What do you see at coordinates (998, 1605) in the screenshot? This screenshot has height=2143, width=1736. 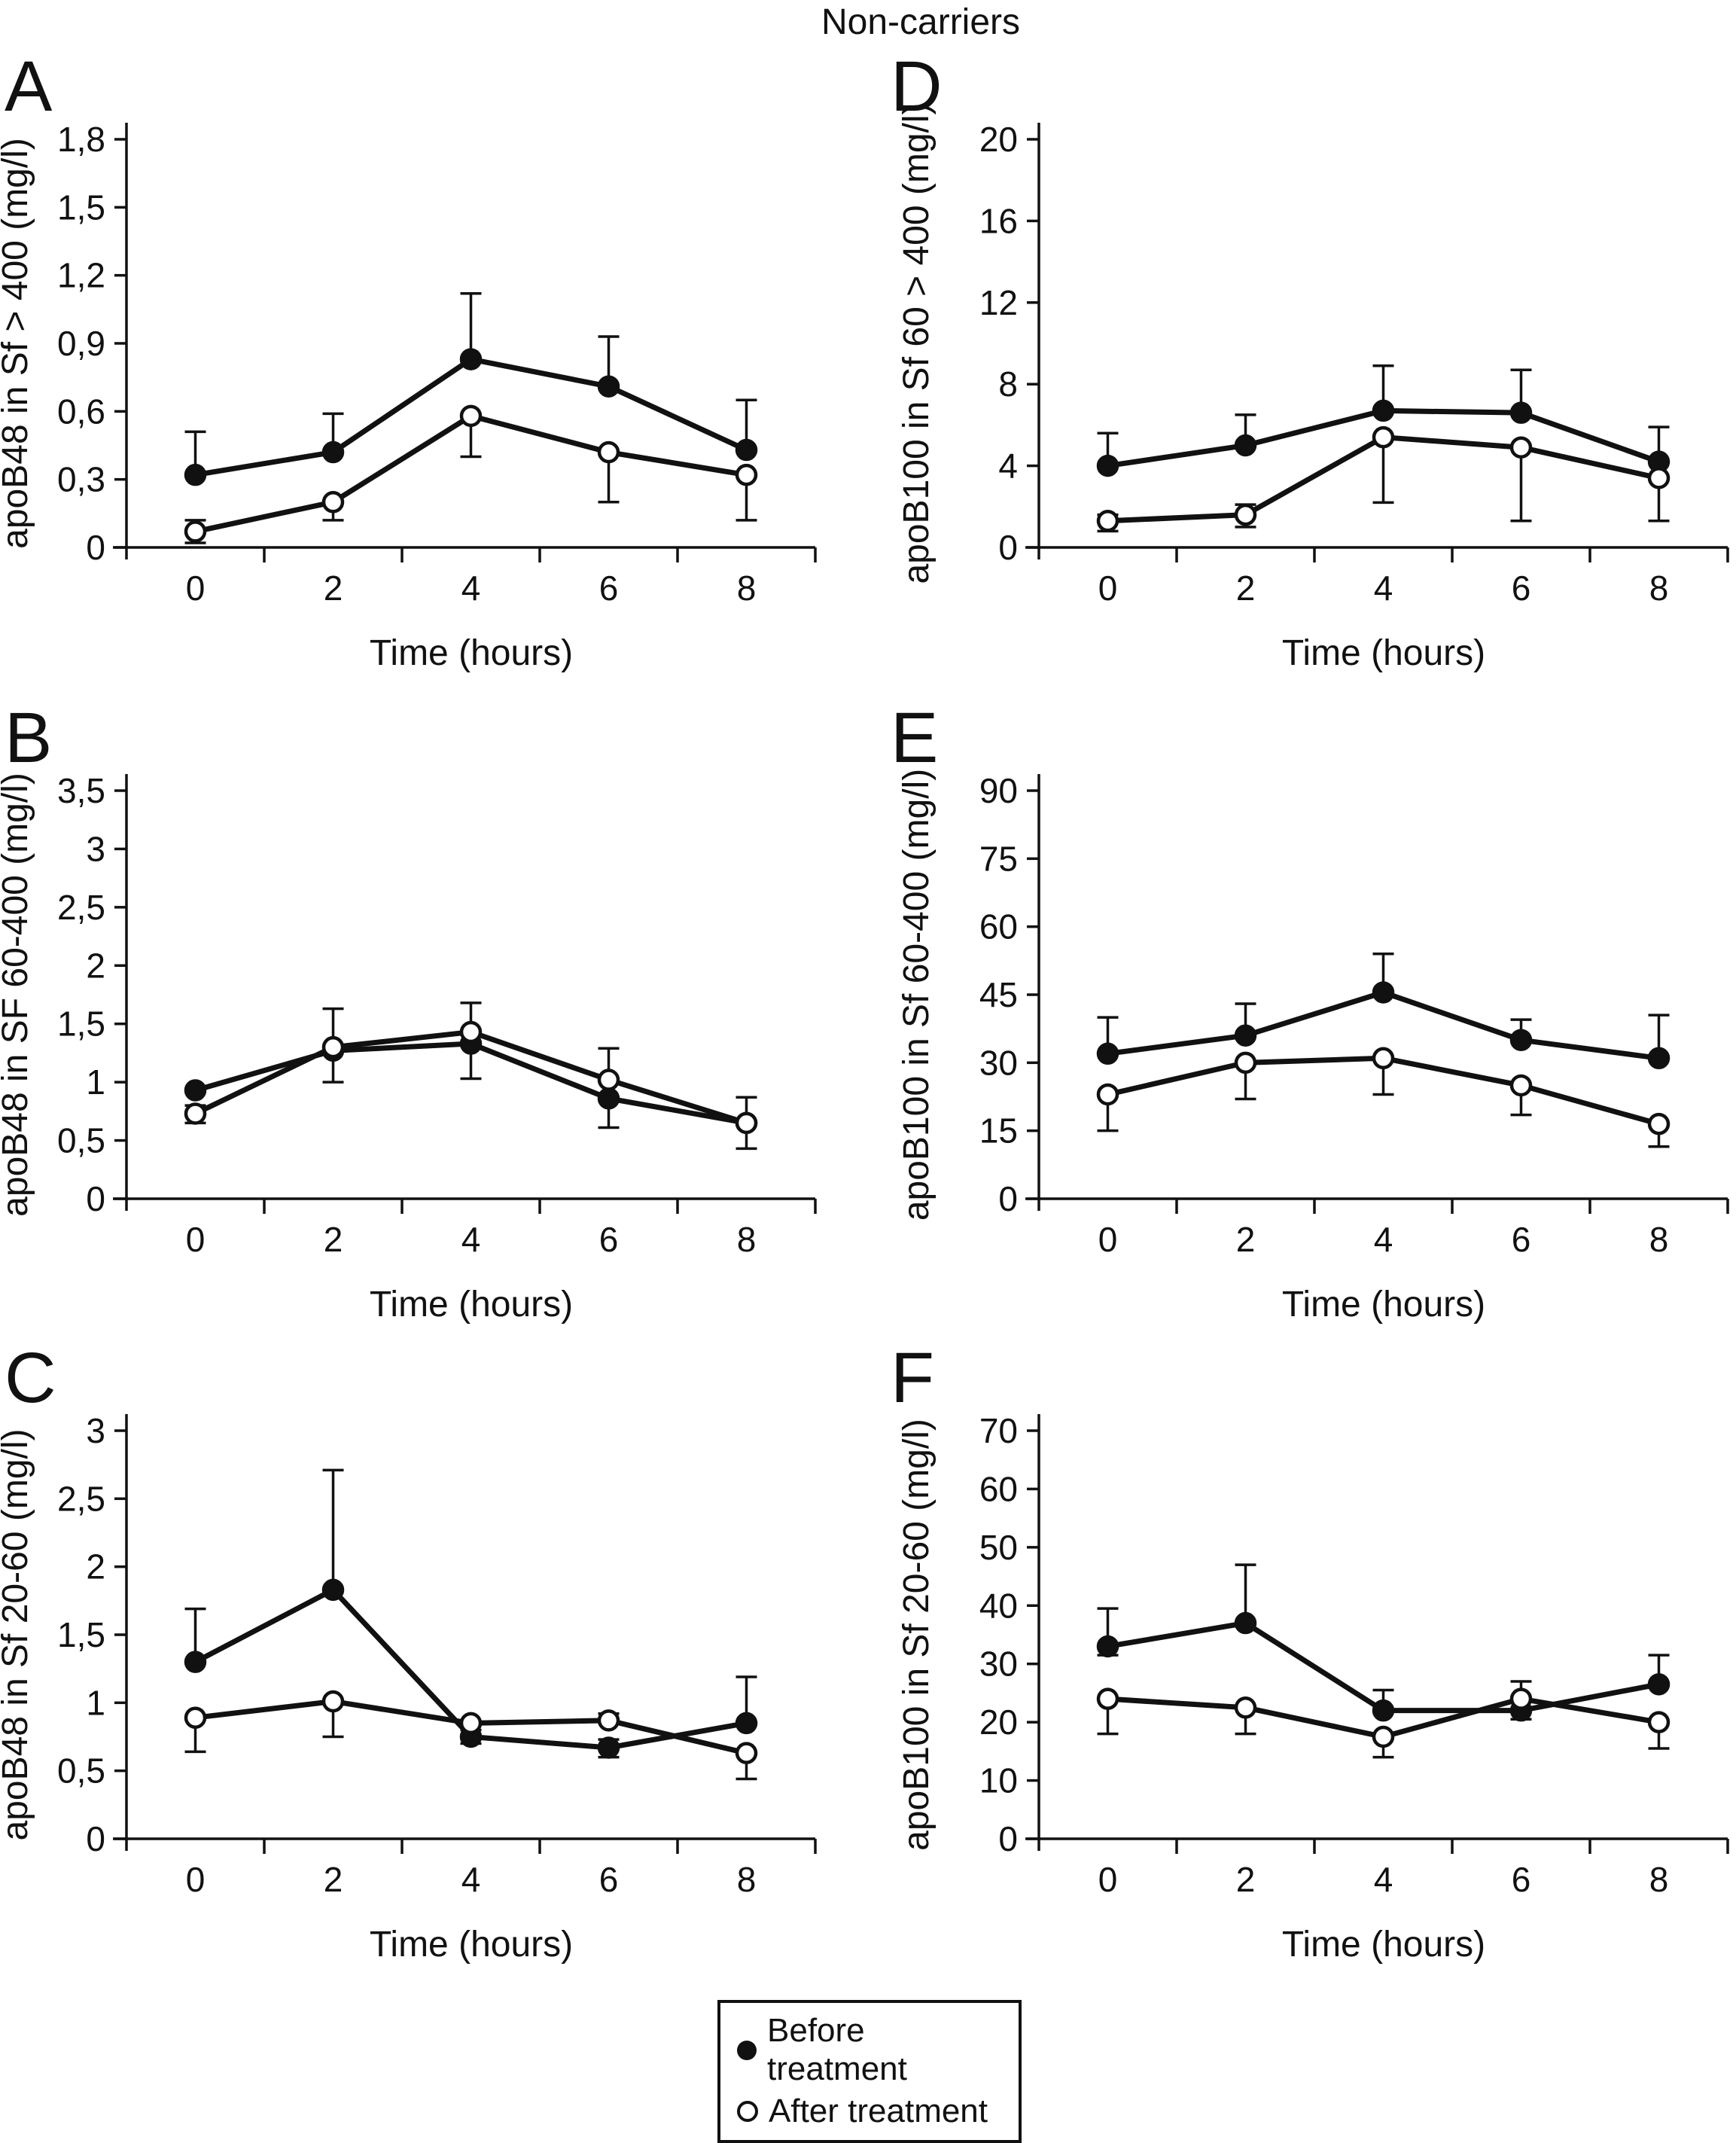 I see `y-tick-label: 40` at bounding box center [998, 1605].